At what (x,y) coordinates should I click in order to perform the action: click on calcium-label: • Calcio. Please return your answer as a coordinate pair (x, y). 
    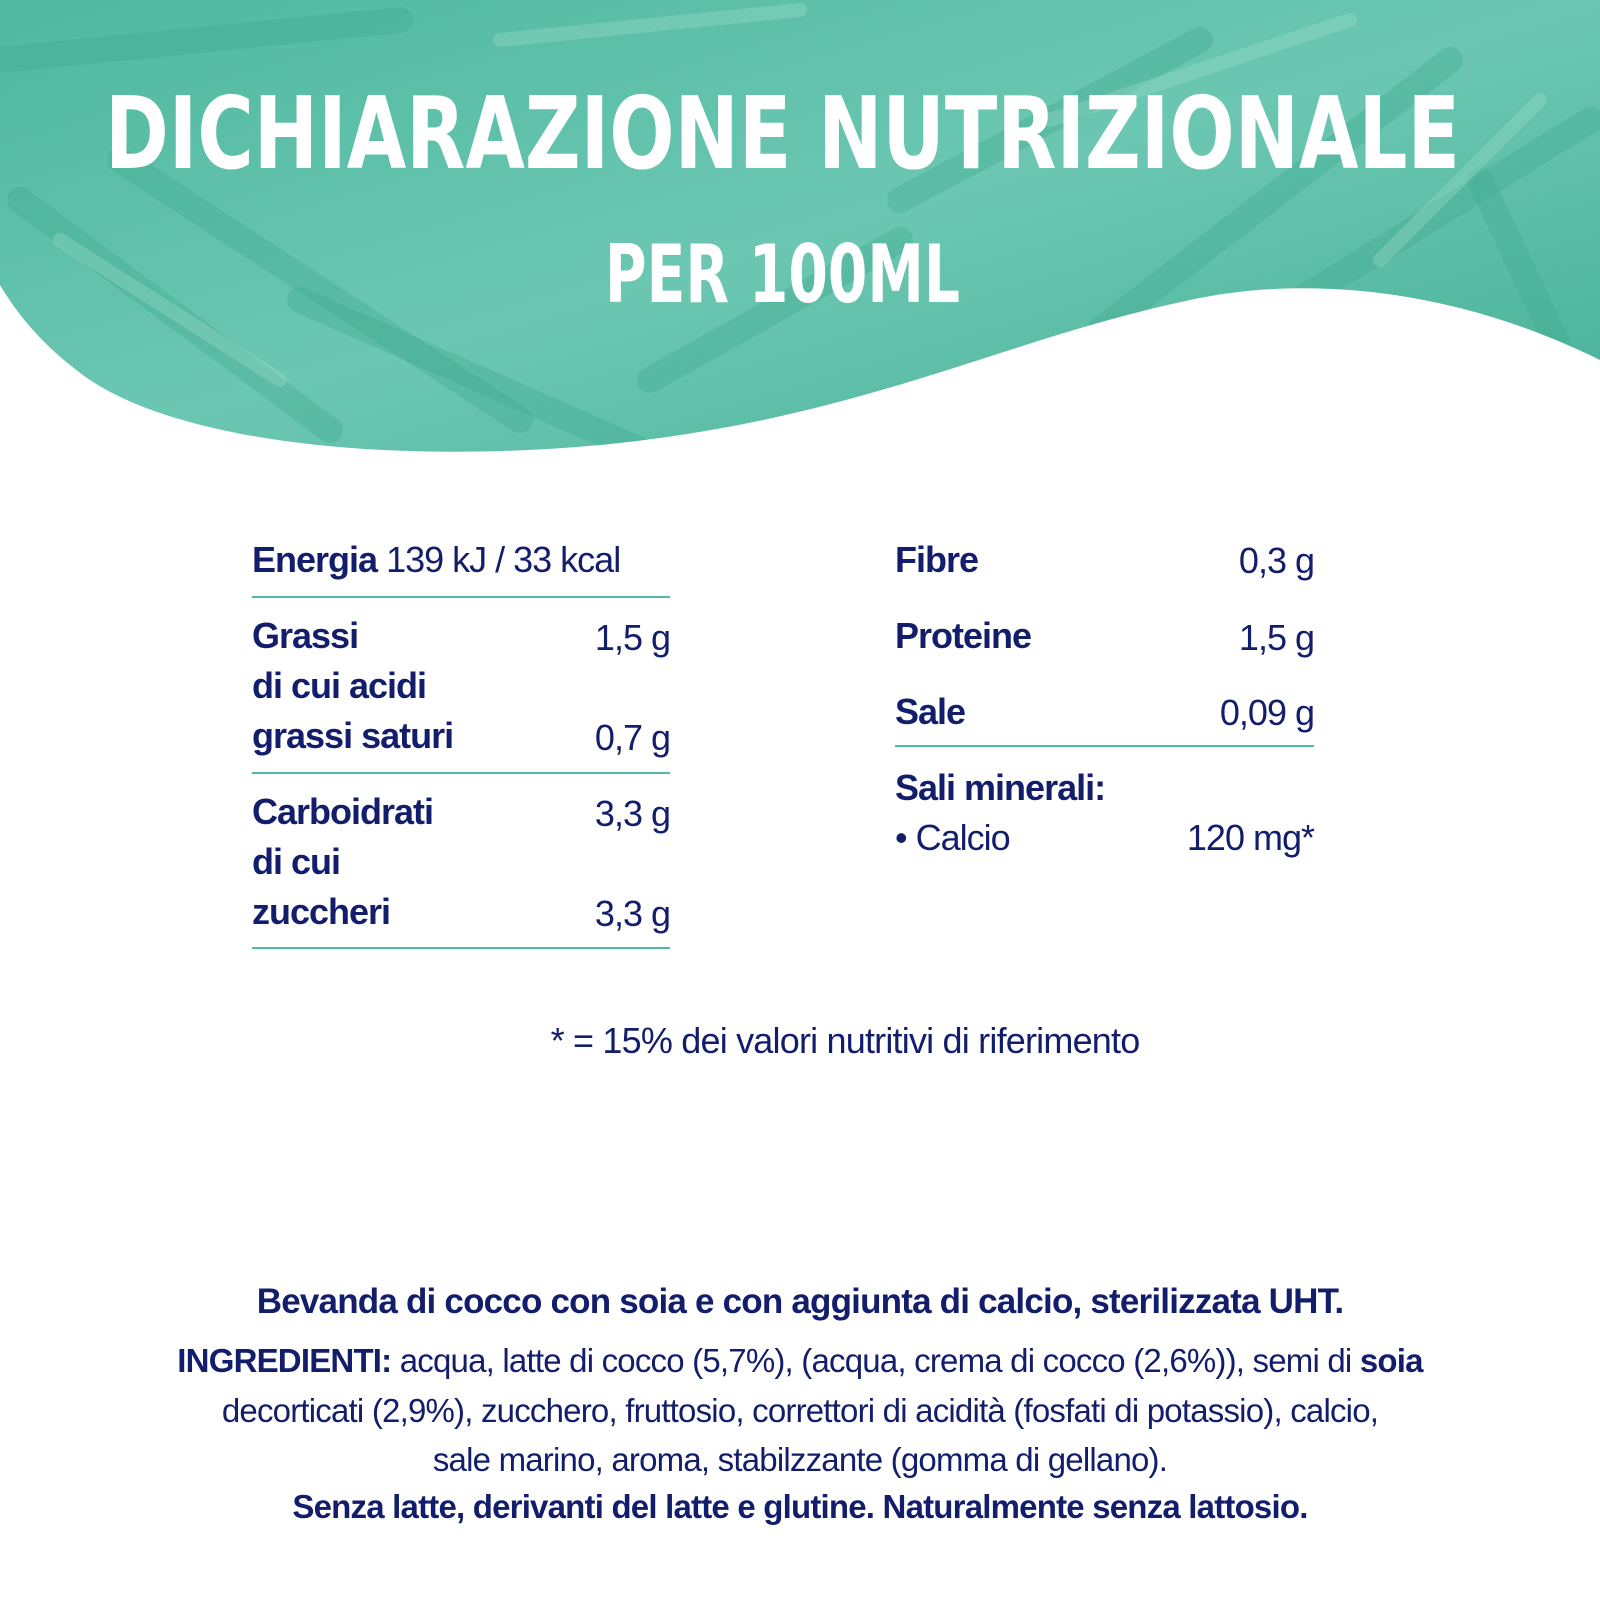
    Looking at the image, I should click on (953, 837).